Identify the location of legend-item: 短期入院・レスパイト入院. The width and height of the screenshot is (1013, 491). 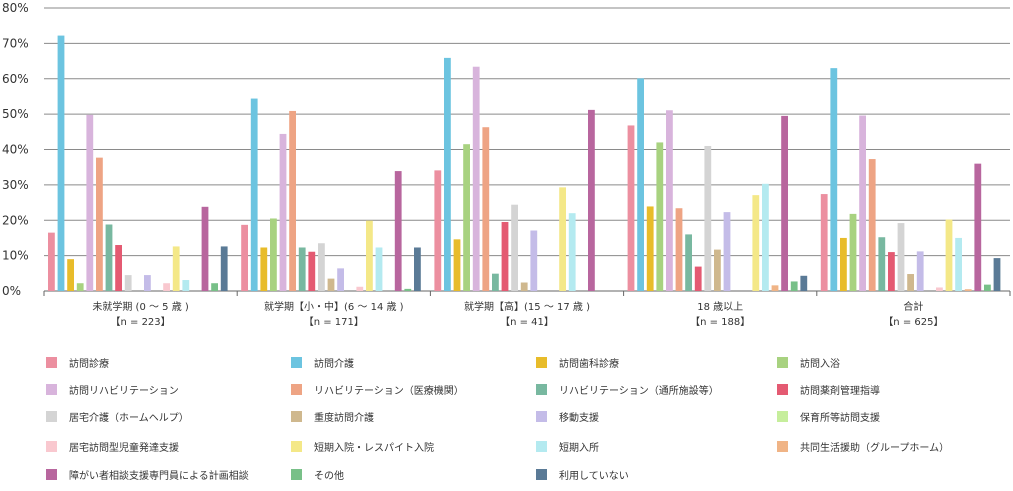
(362, 446).